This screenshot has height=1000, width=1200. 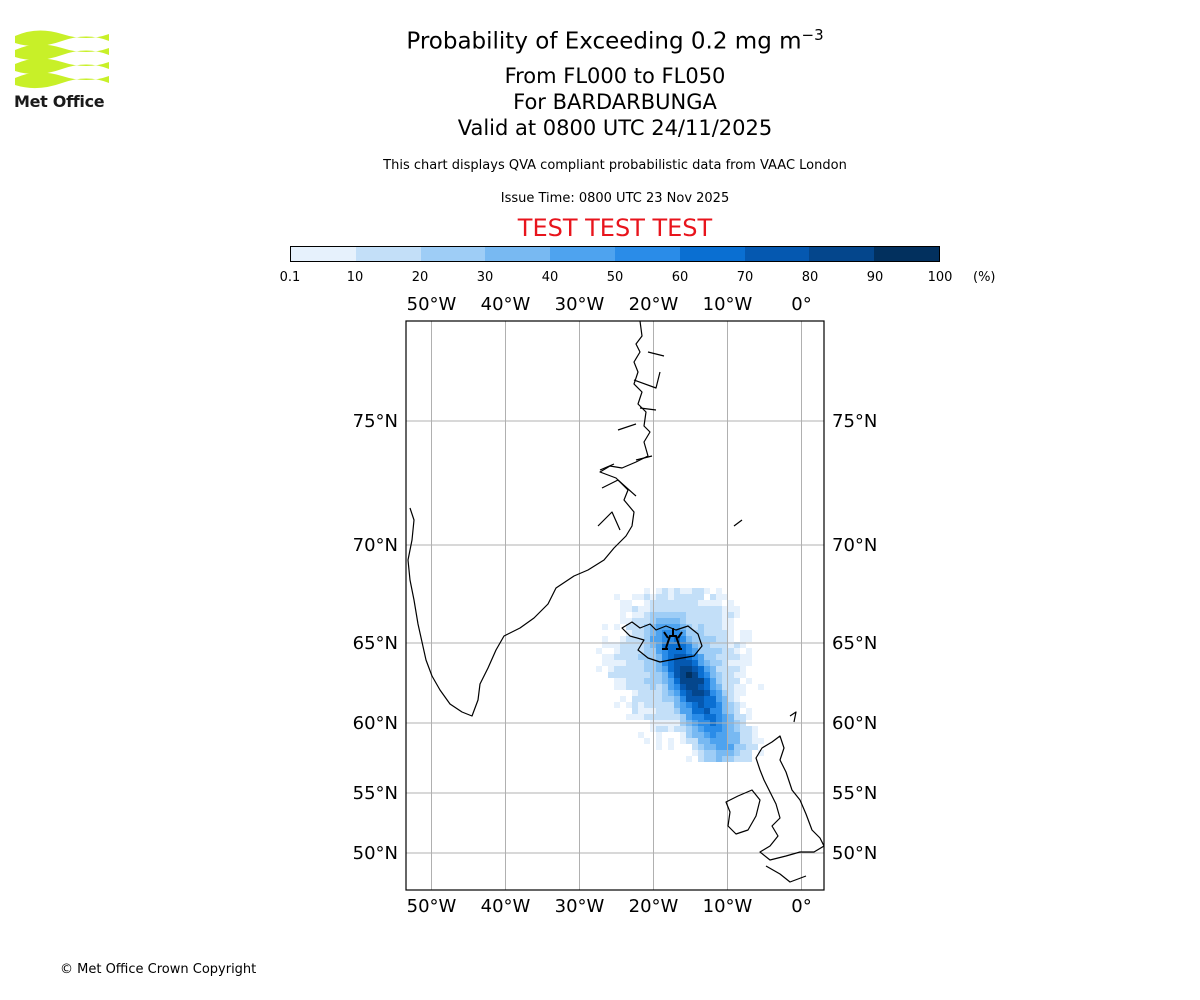 I want to click on ireland-coastline, so click(x=743, y=812).